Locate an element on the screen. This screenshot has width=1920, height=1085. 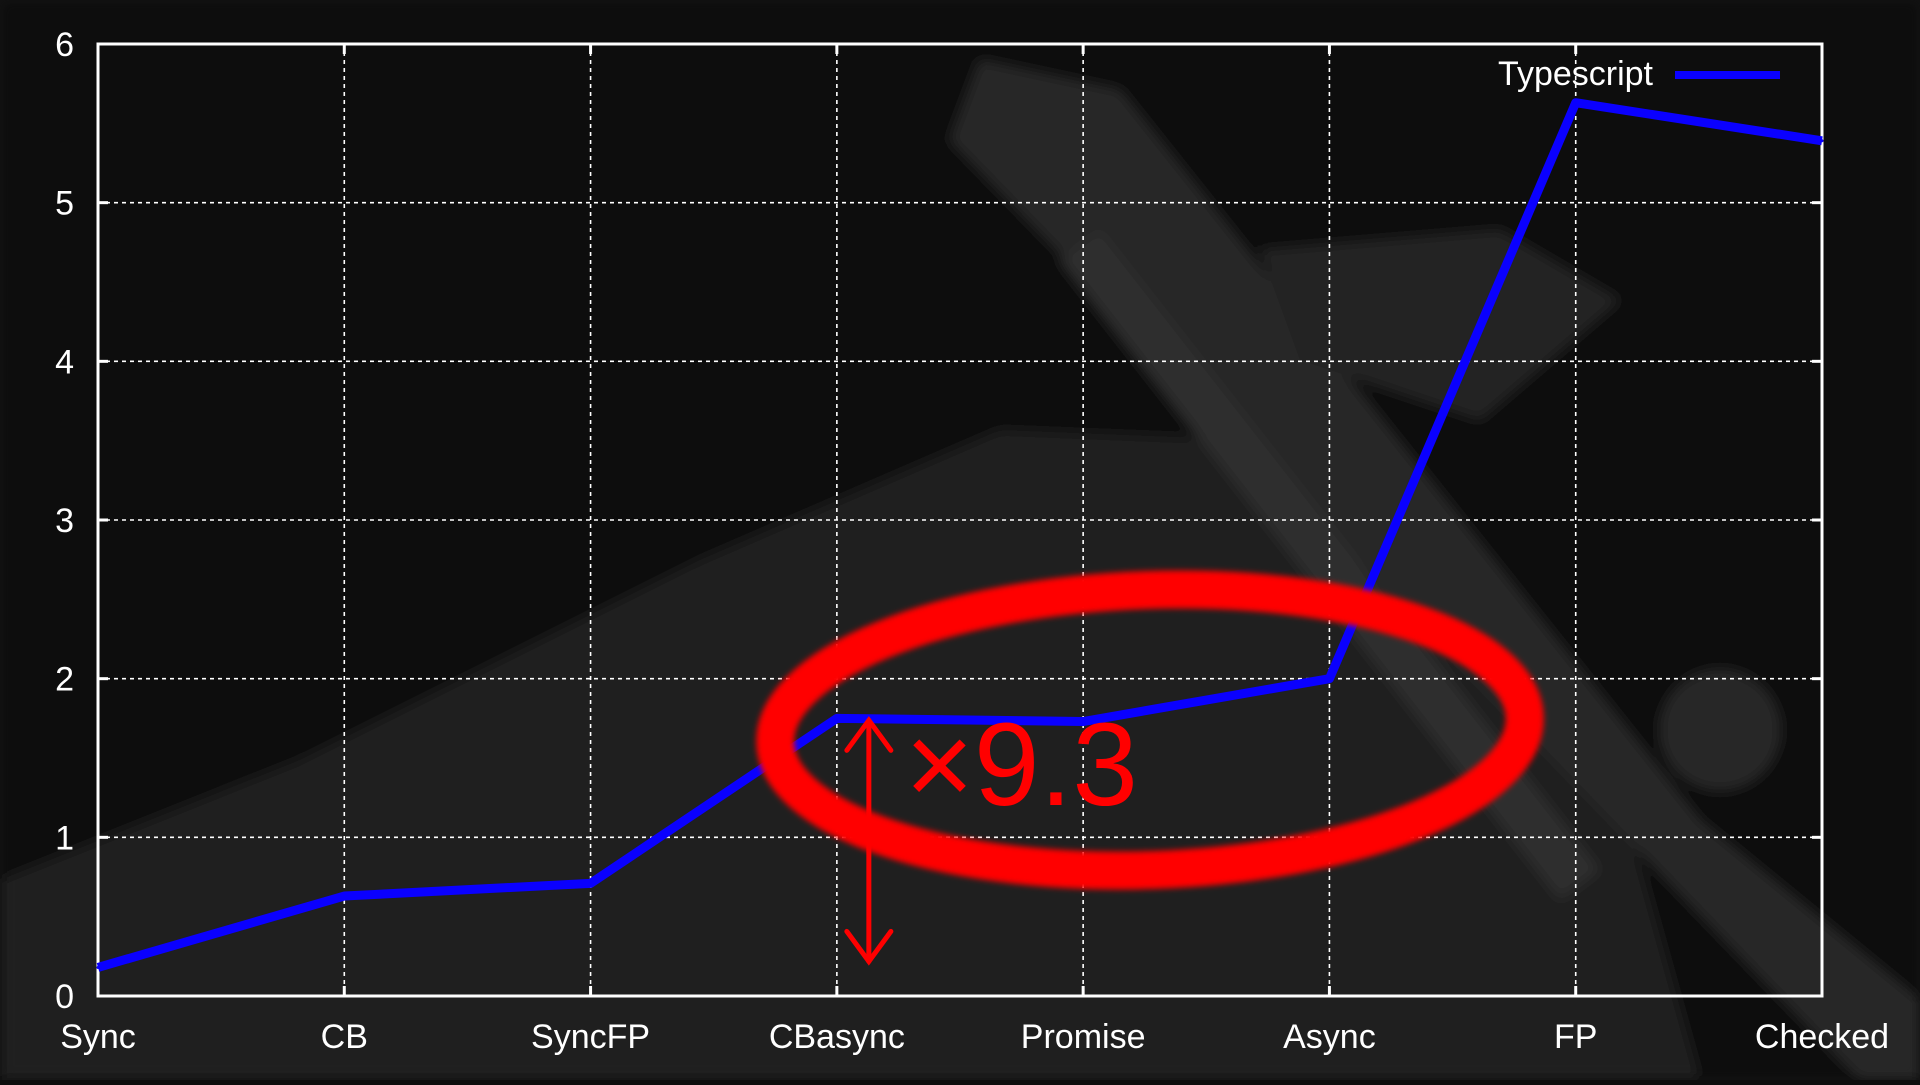
y-tick-label: 0 is located at coordinates (64, 997).